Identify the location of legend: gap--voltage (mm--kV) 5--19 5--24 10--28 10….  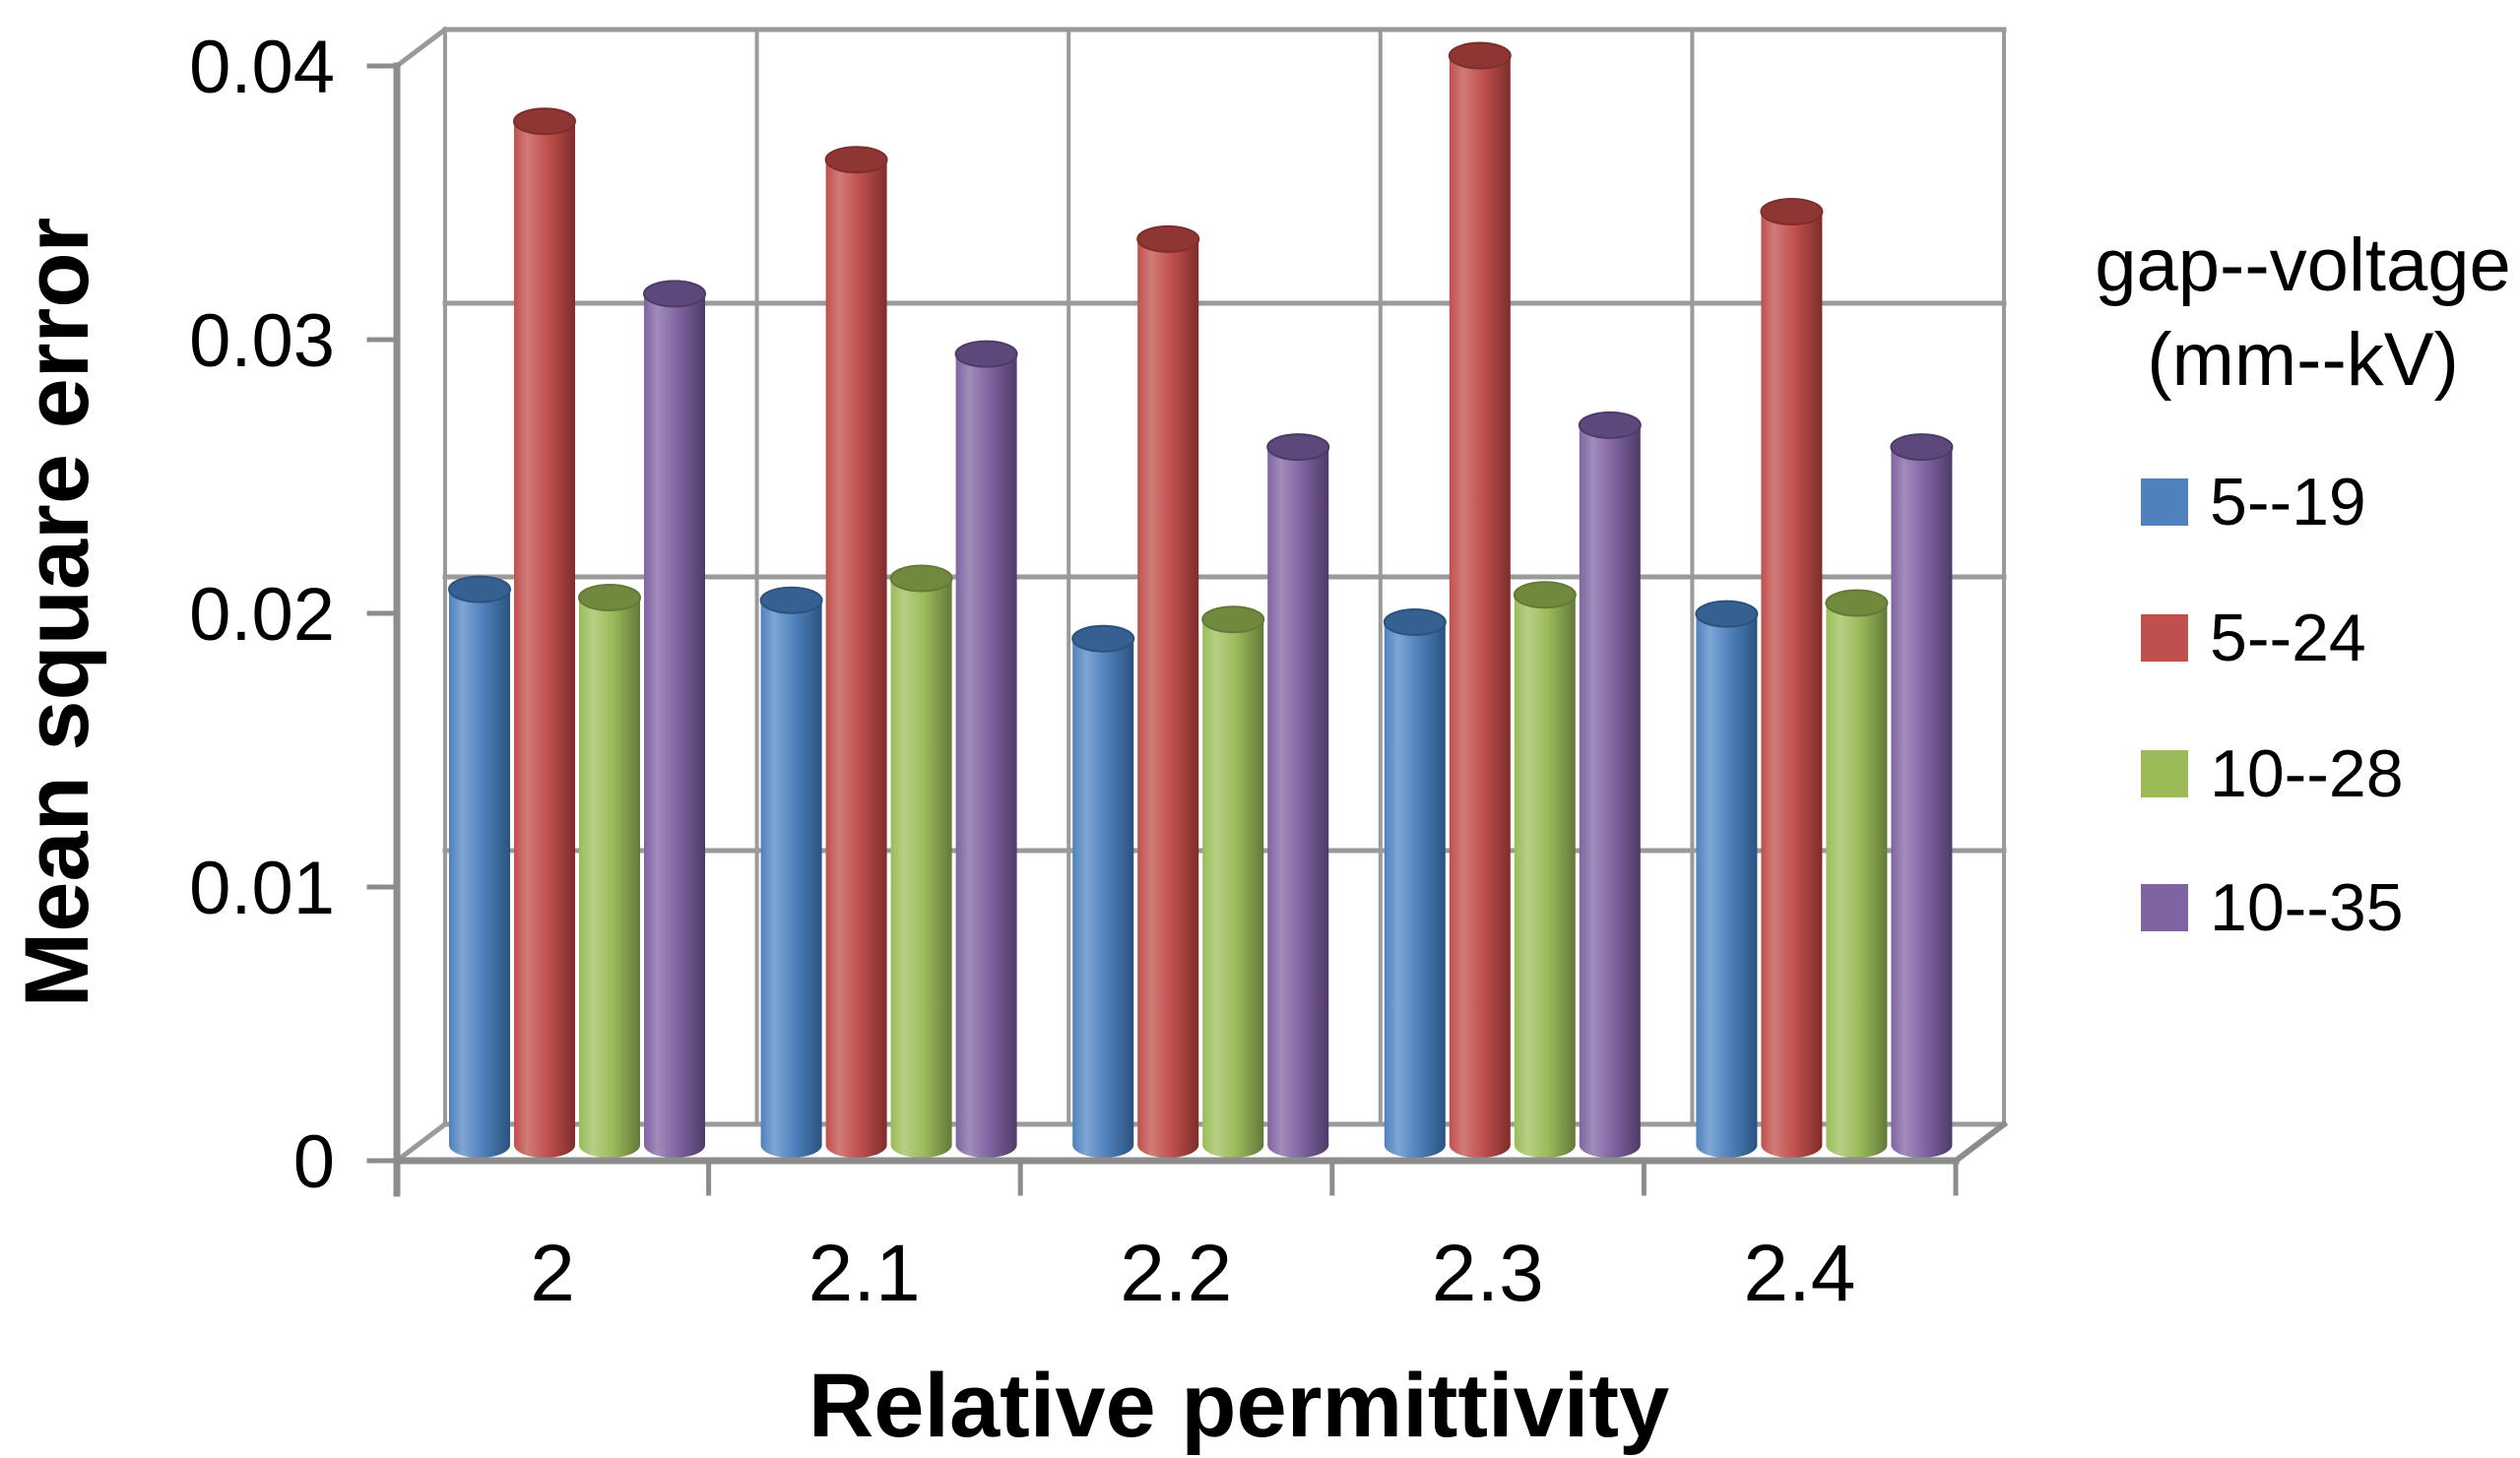
(2303, 590).